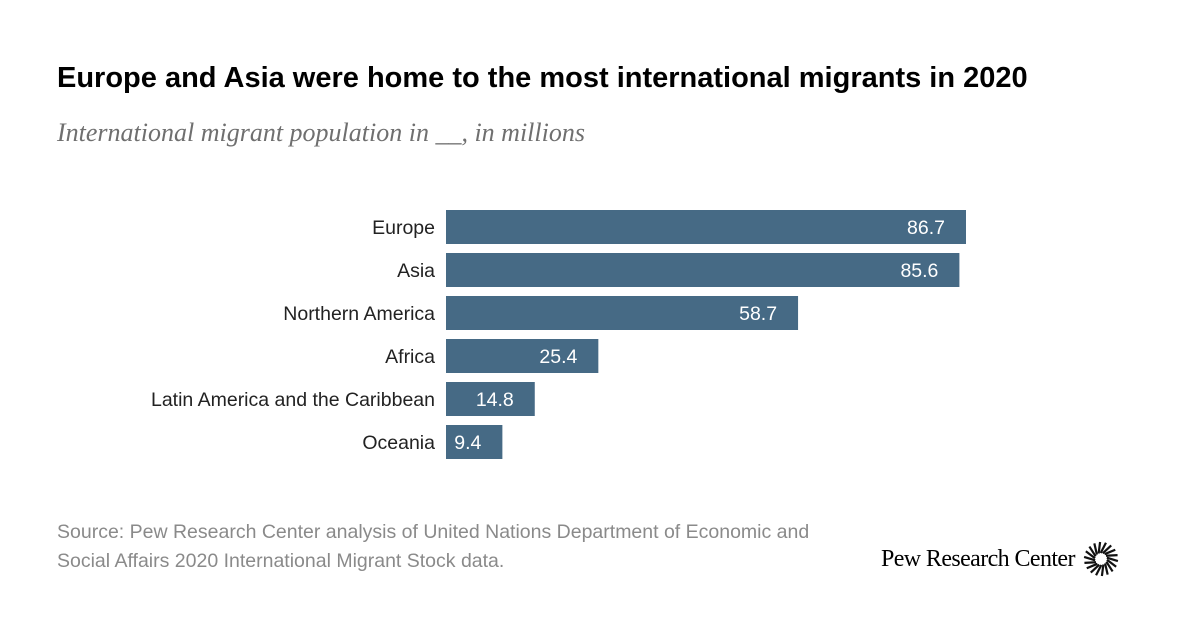 This screenshot has height=628, width=1200. Describe the element at coordinates (359, 314) in the screenshot. I see `category-label: Northern America` at that location.